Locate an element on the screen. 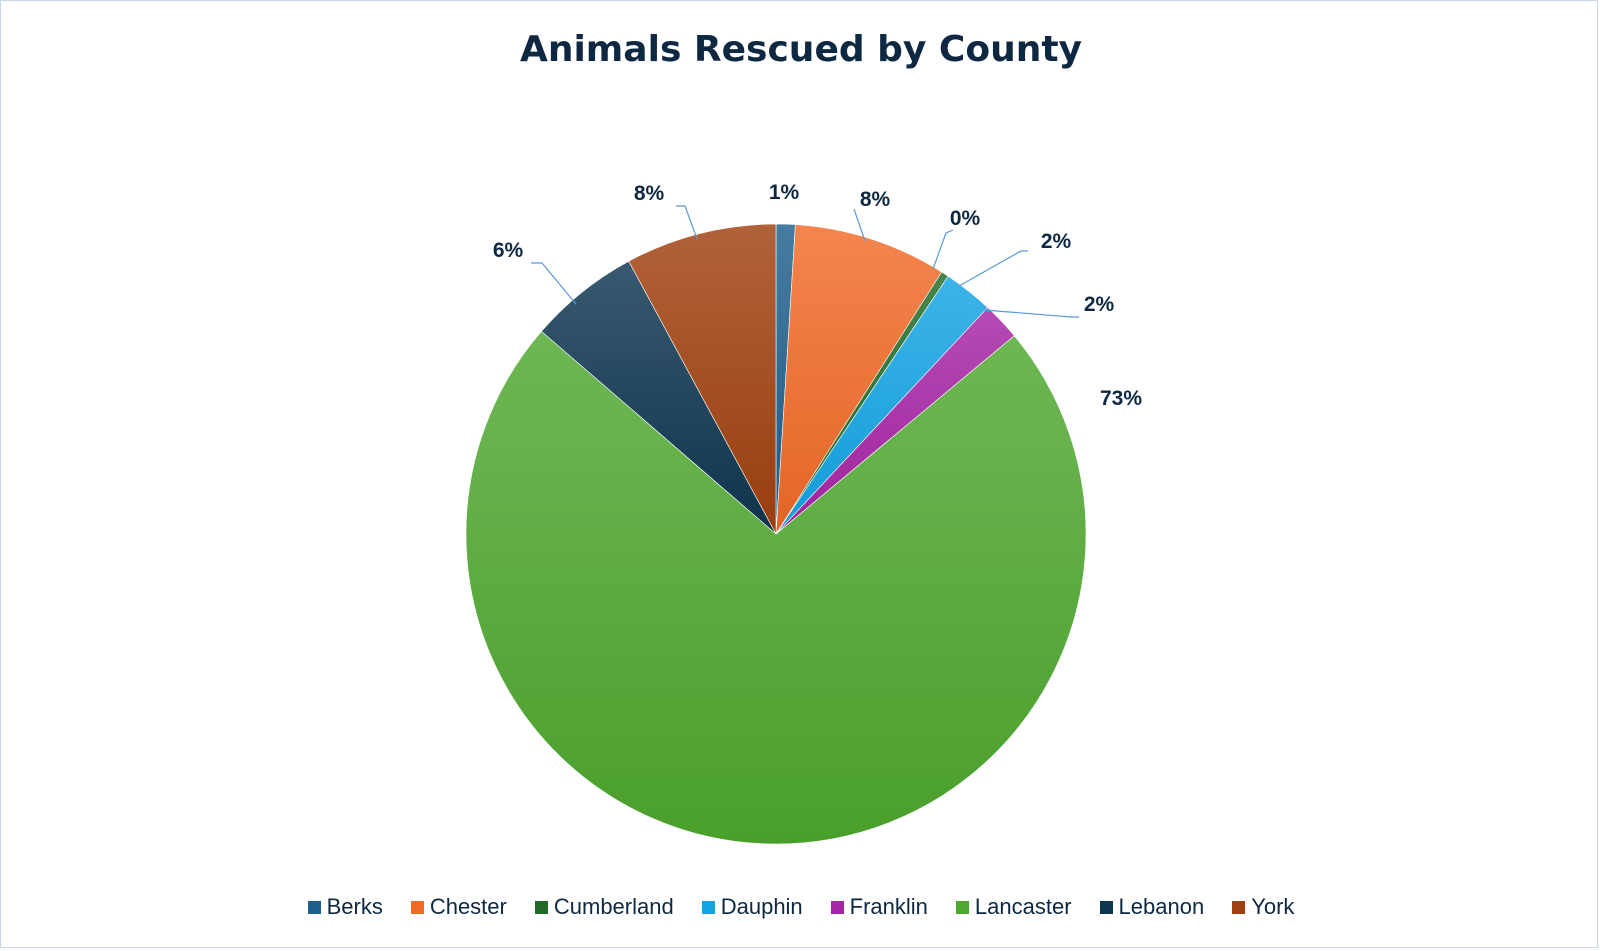 This screenshot has width=1600, height=951. legend-item-lancaster: Lancaster is located at coordinates (1013, 907).